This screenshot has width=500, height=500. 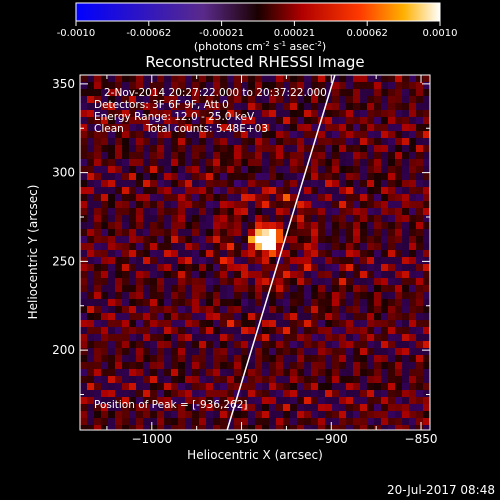 I want to click on x-tick-label: −900, so click(x=331, y=439).